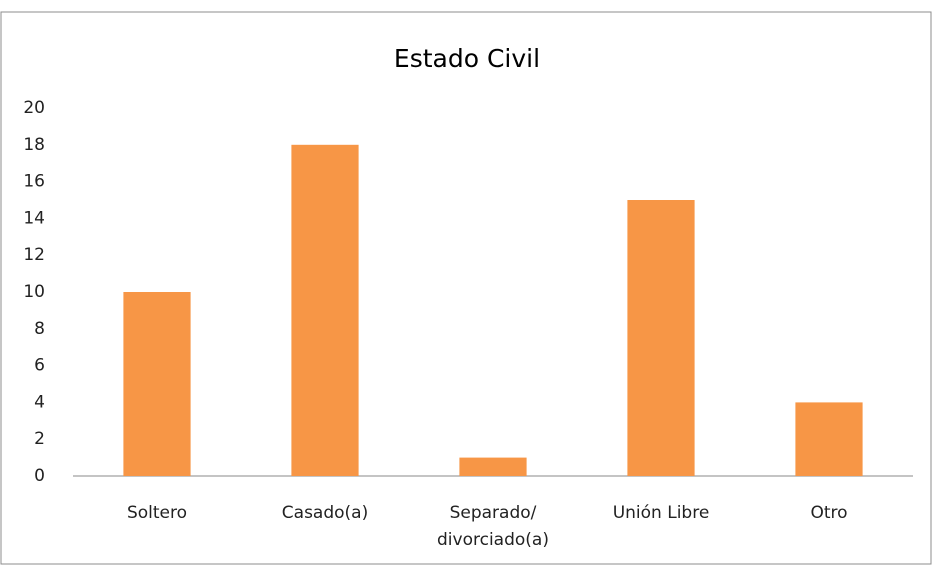  I want to click on x-tick-label: Separado/divorciado(a), so click(493, 526).